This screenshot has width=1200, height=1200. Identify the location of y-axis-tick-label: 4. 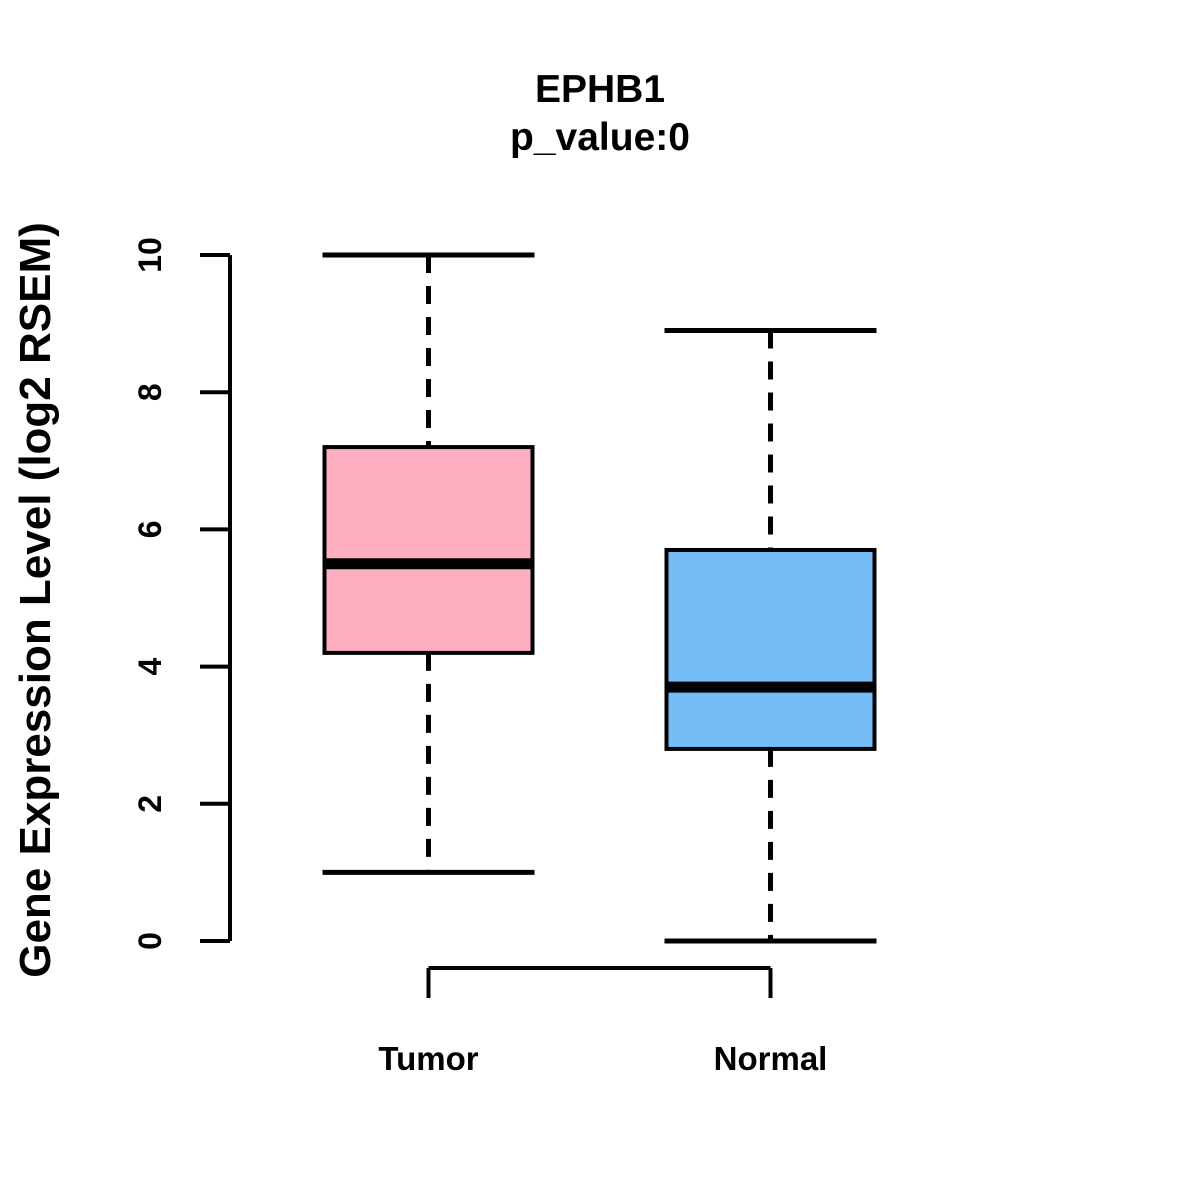
(150, 666).